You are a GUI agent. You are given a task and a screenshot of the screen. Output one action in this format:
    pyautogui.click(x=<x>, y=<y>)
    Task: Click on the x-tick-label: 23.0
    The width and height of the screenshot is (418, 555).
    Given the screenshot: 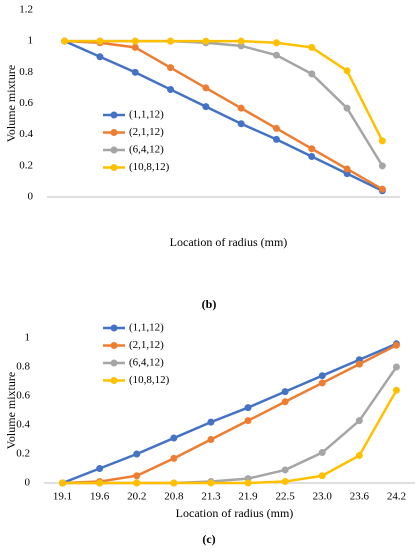 What is the action you would take?
    pyautogui.click(x=323, y=497)
    